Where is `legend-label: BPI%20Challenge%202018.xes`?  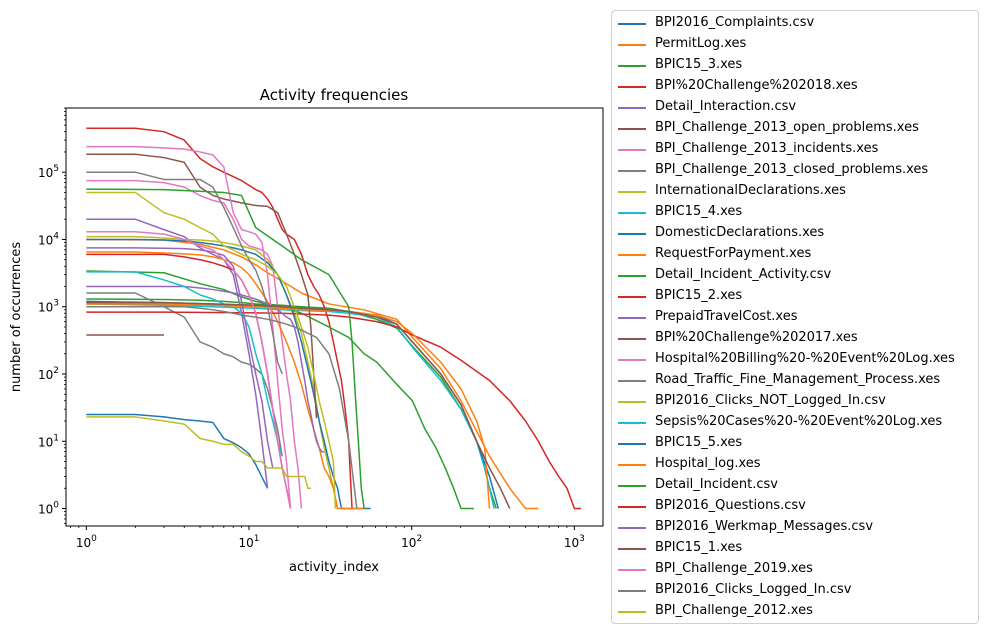
legend-label: BPI%20Challenge%202018.xes is located at coordinates (756, 85).